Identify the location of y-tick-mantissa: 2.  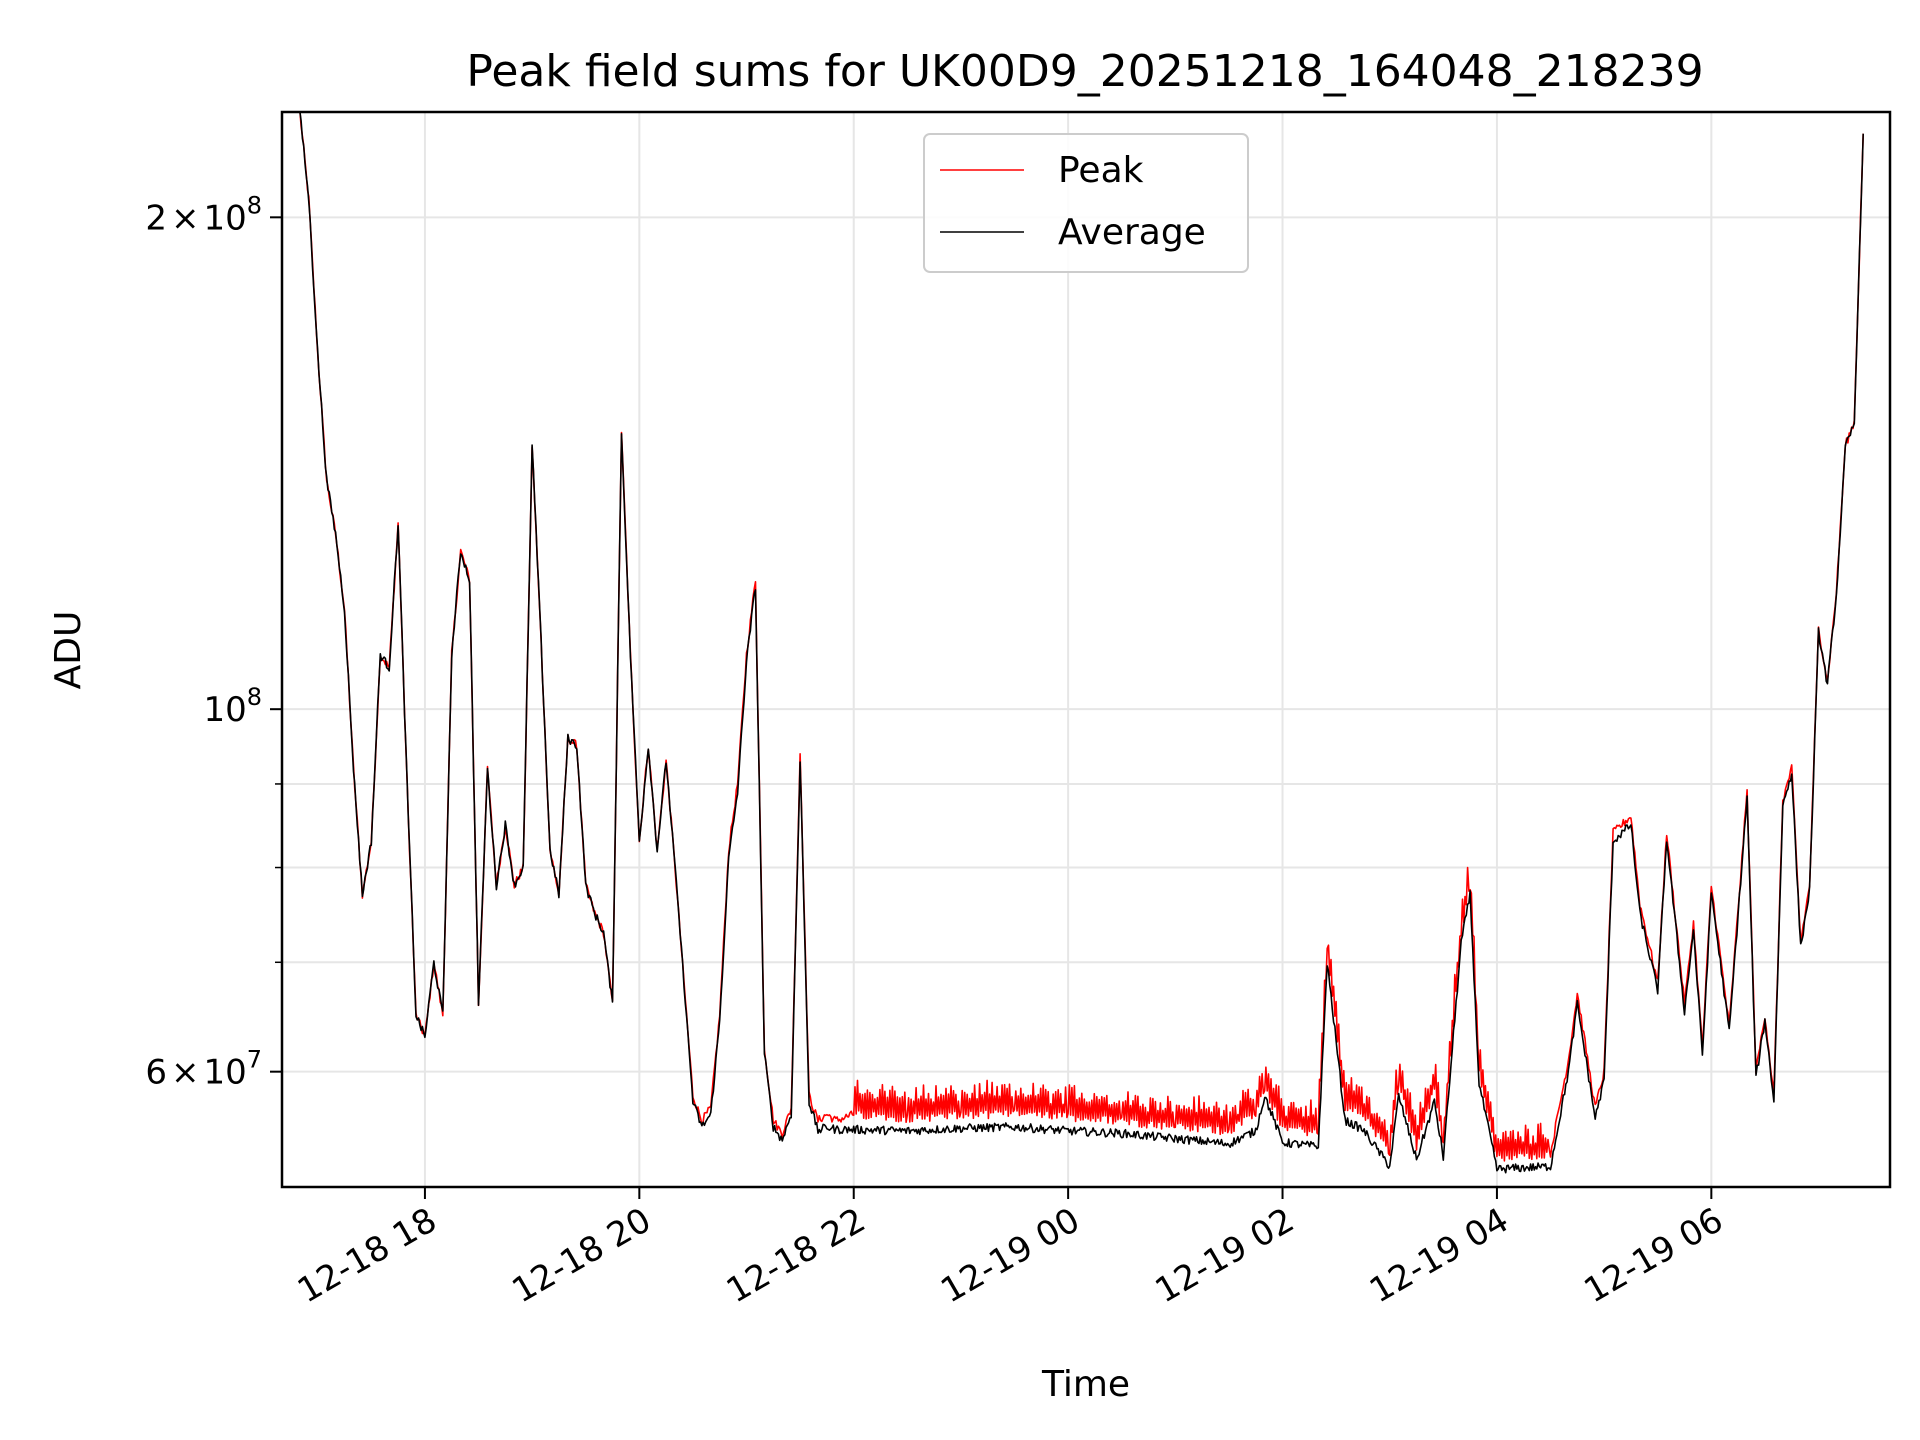
(156, 218).